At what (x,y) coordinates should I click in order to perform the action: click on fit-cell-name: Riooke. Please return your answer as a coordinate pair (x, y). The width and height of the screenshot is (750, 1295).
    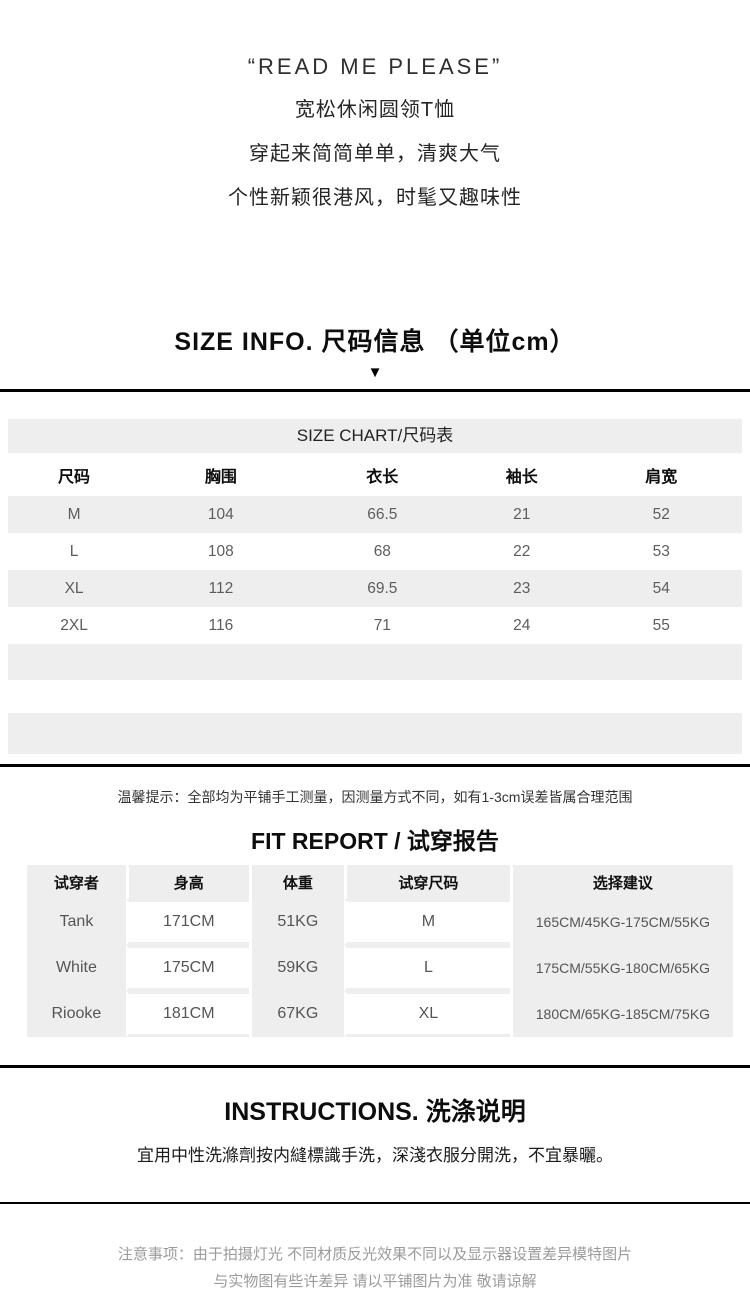
    Looking at the image, I should click on (76, 1014).